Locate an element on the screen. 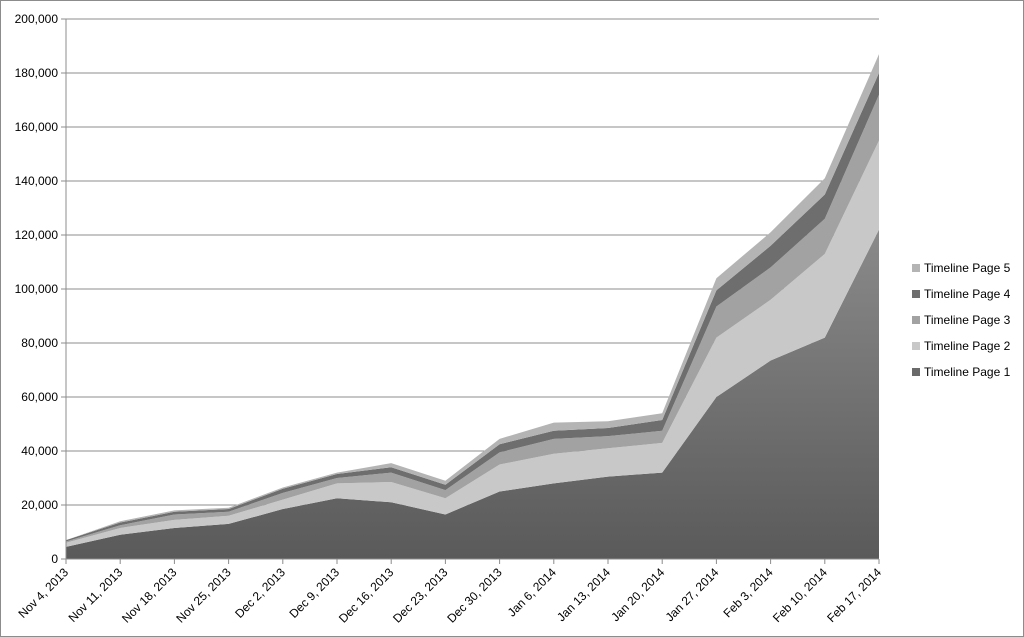  x-tick-label: Feb 17, 2014 is located at coordinates (854, 595).